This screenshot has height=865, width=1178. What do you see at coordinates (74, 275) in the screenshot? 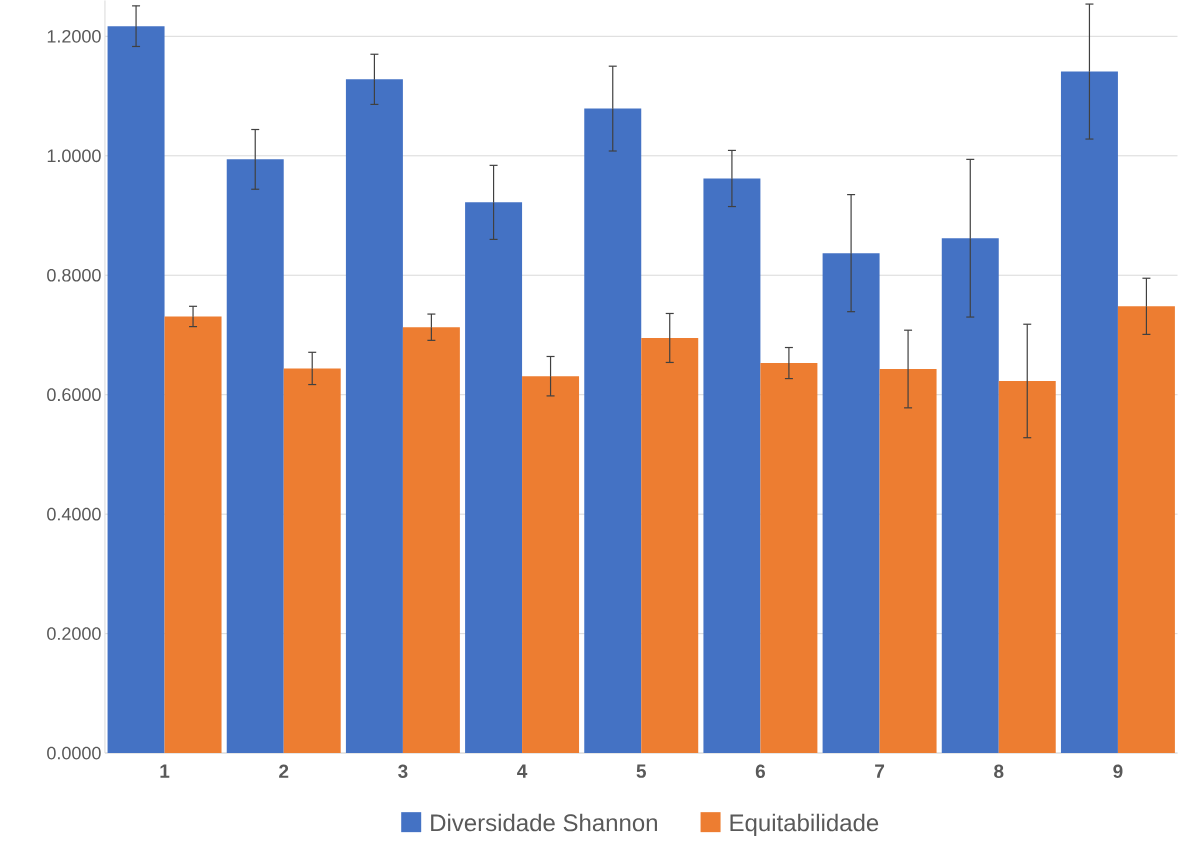
I see `y-tick-label: 0.8000` at bounding box center [74, 275].